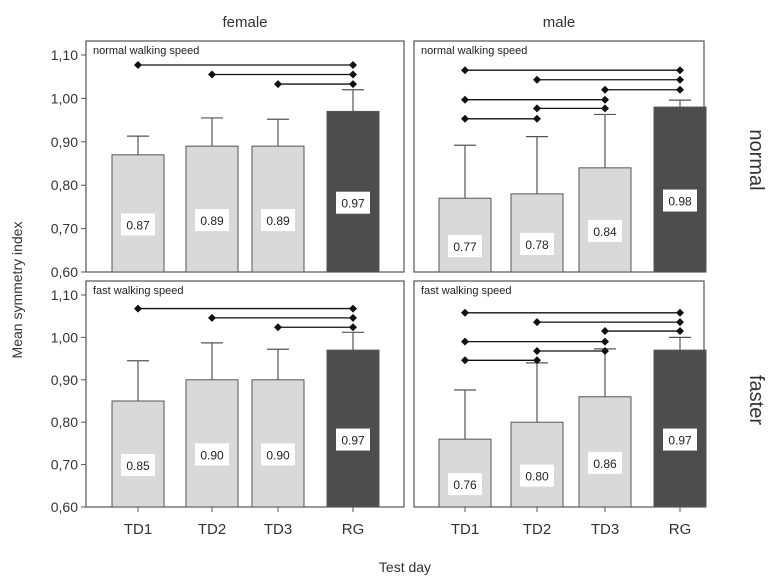  What do you see at coordinates (244, 22) in the screenshot?
I see `column-title-female: female` at bounding box center [244, 22].